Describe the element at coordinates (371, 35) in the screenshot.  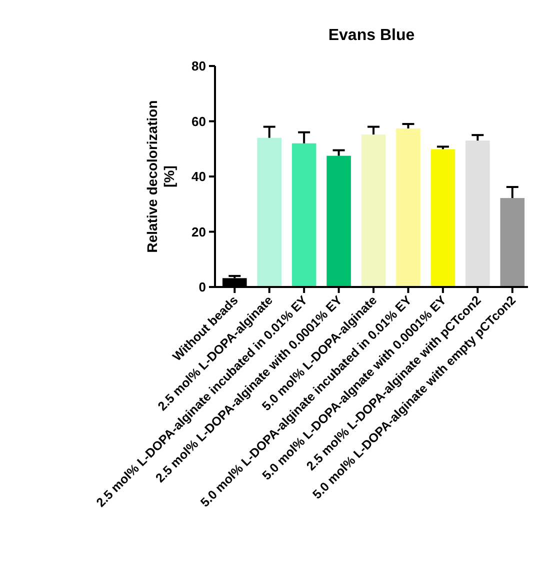
I see `chart-title: Evans Blue` at that location.